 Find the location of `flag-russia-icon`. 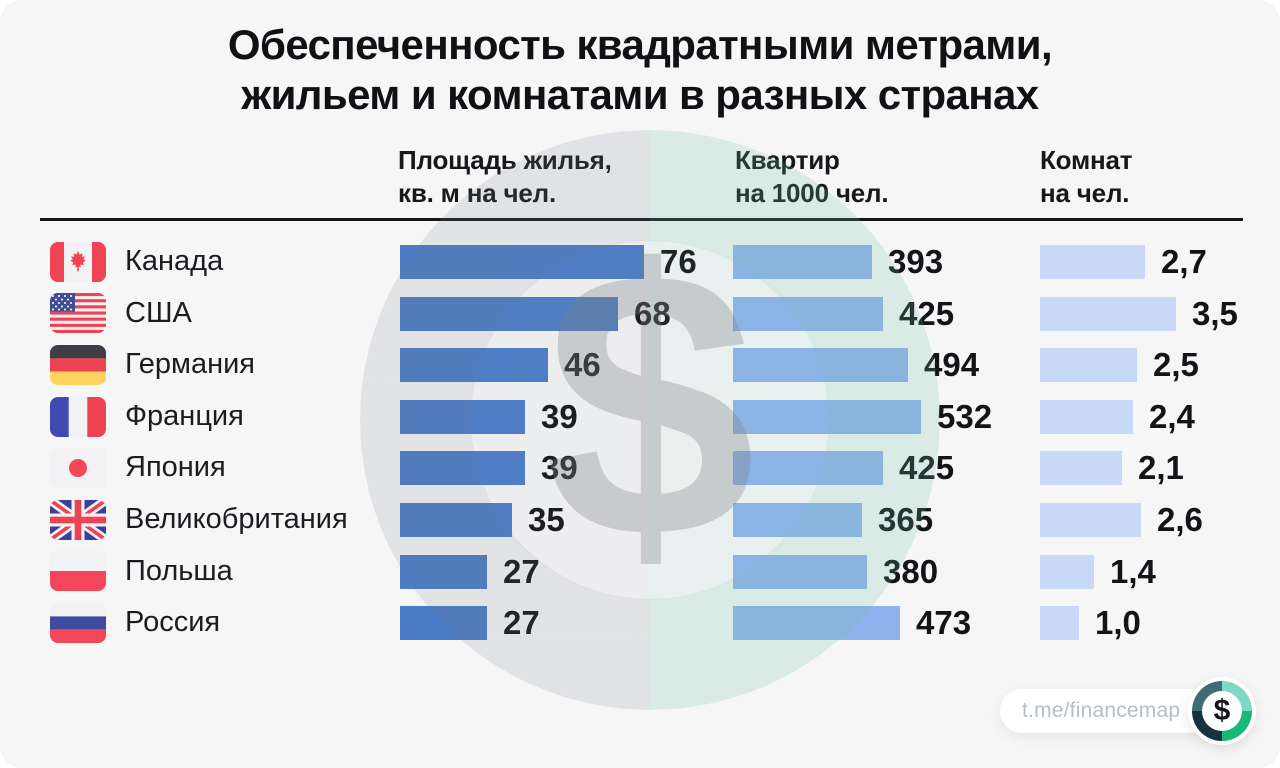

flag-russia-icon is located at coordinates (78, 622).